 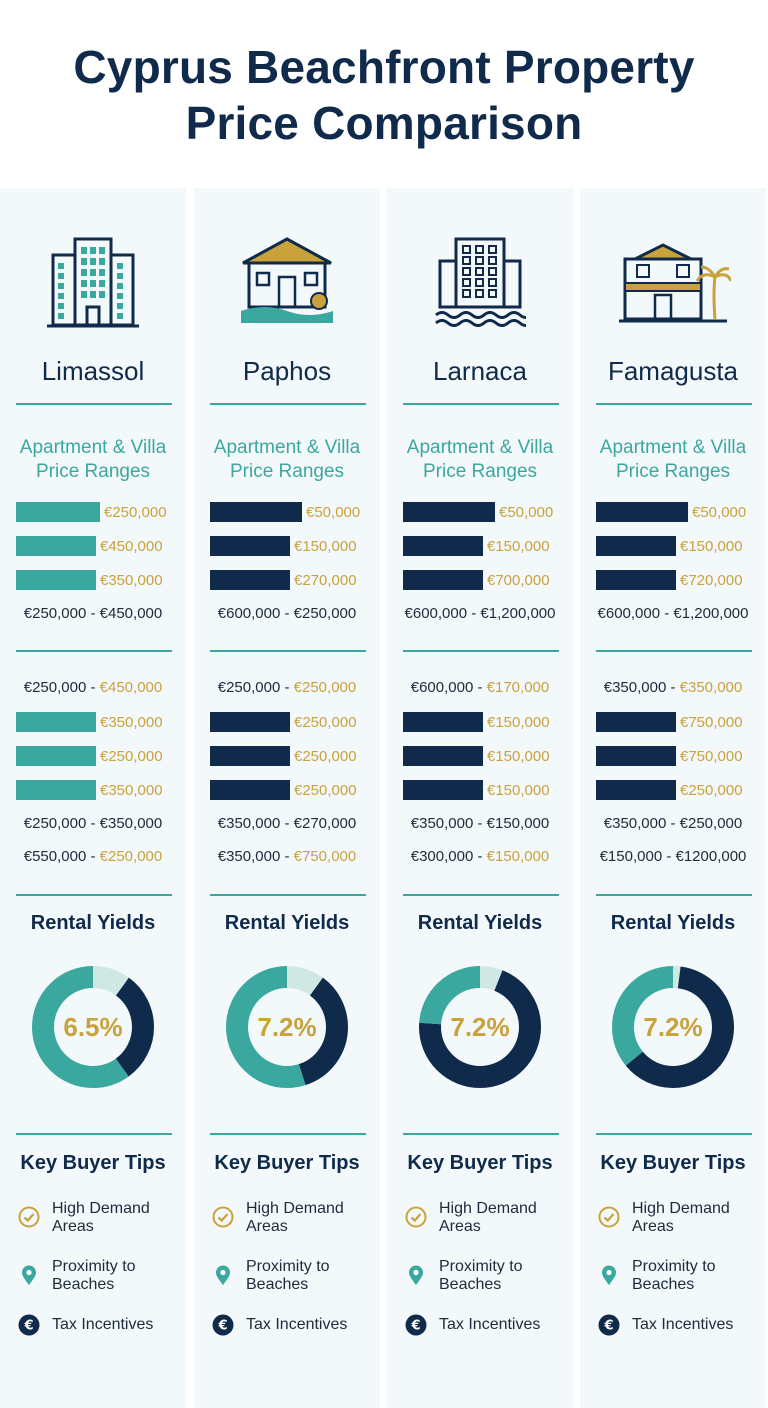 What do you see at coordinates (711, 580) in the screenshot?
I see `price-bar-label: €720,000` at bounding box center [711, 580].